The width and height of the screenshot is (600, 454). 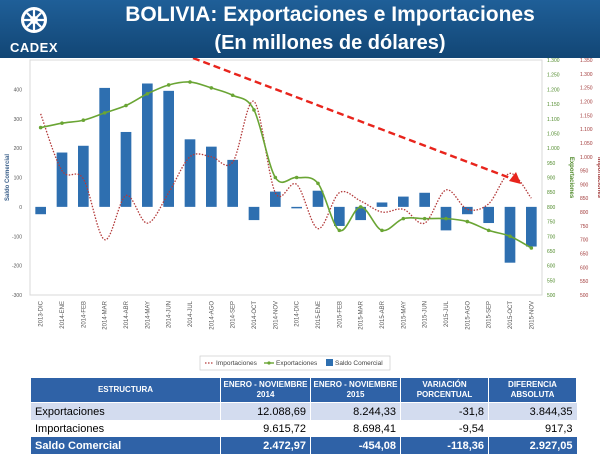 I want to click on left-tick-label: 400, so click(x=18, y=90).